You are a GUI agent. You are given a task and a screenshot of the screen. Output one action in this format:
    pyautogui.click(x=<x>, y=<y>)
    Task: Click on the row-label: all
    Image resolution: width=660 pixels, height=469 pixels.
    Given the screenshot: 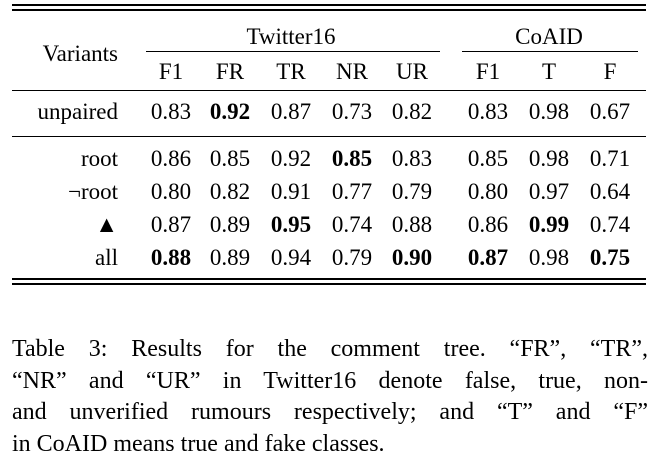 What is the action you would take?
    pyautogui.click(x=106, y=257)
    